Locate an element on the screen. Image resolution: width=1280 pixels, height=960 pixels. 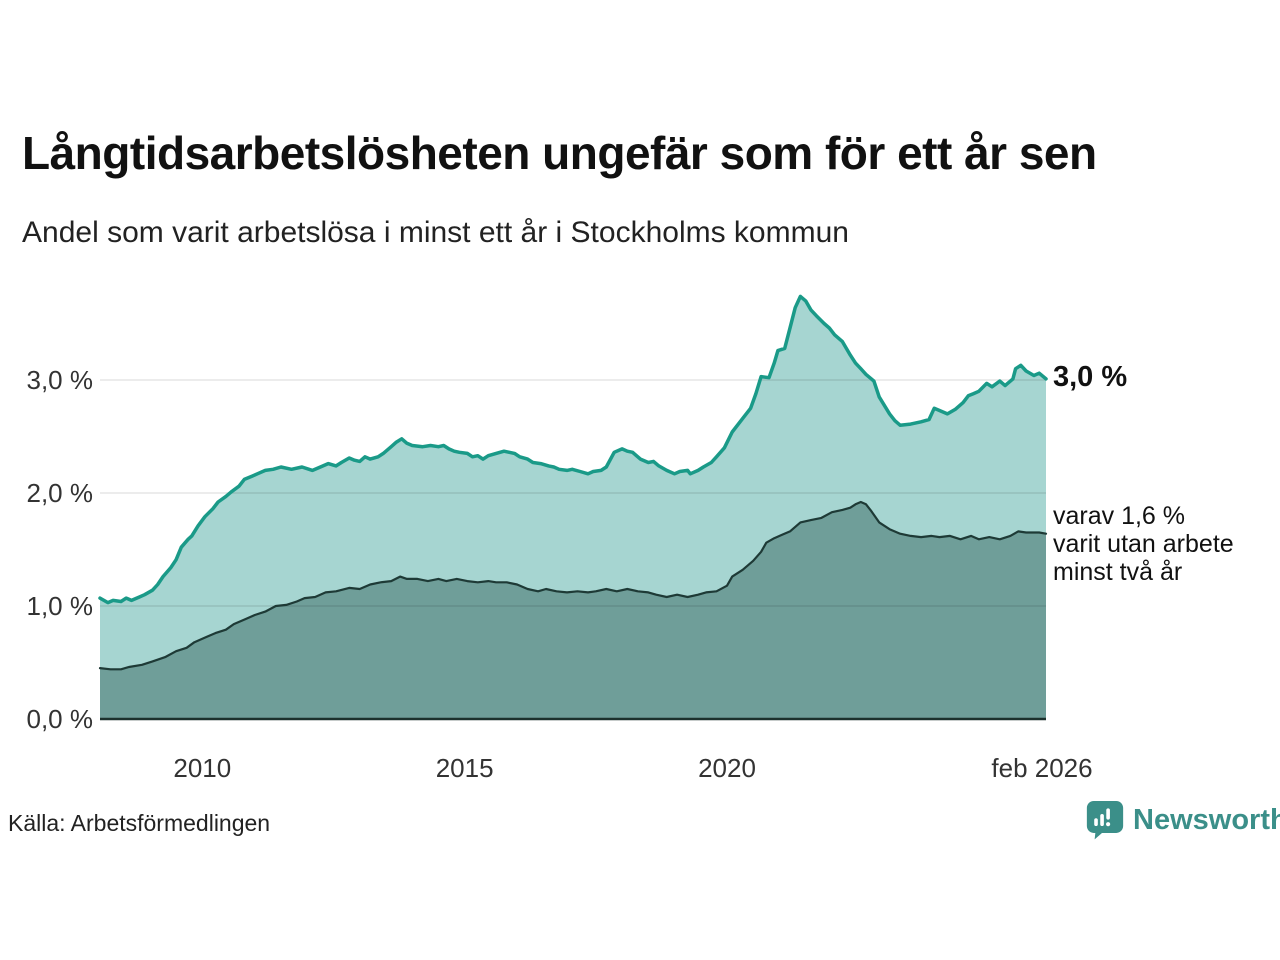
newsworthy-bubble-chart-icon is located at coordinates (1105, 820).